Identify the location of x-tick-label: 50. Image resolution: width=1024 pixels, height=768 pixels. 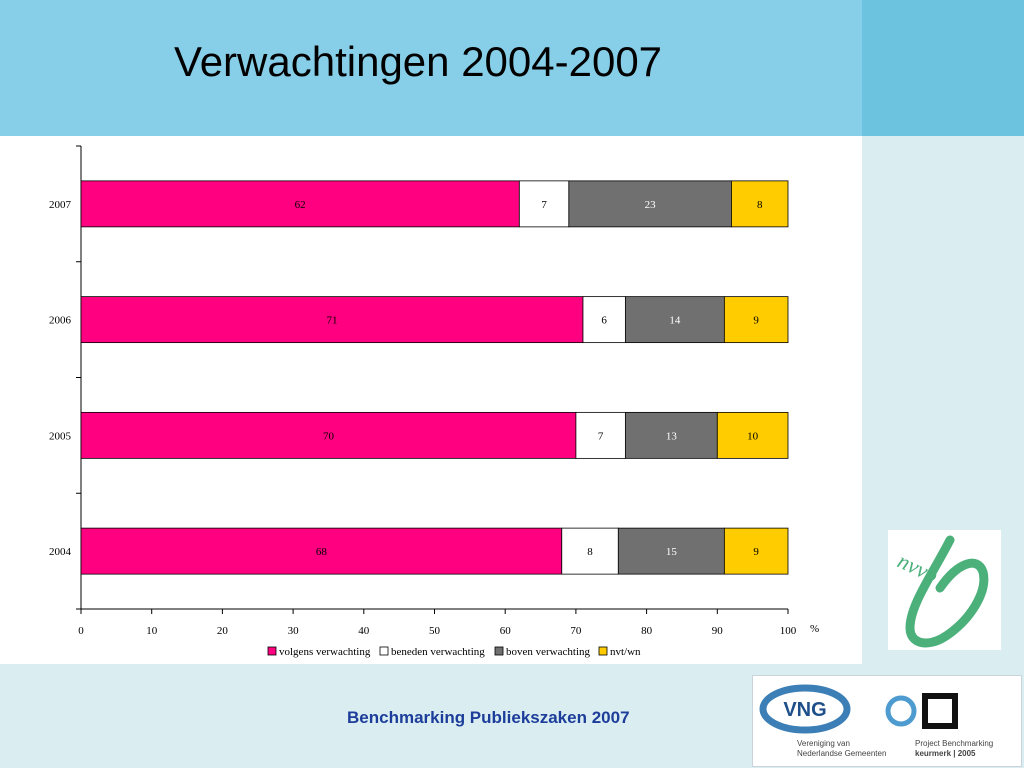
(435, 631).